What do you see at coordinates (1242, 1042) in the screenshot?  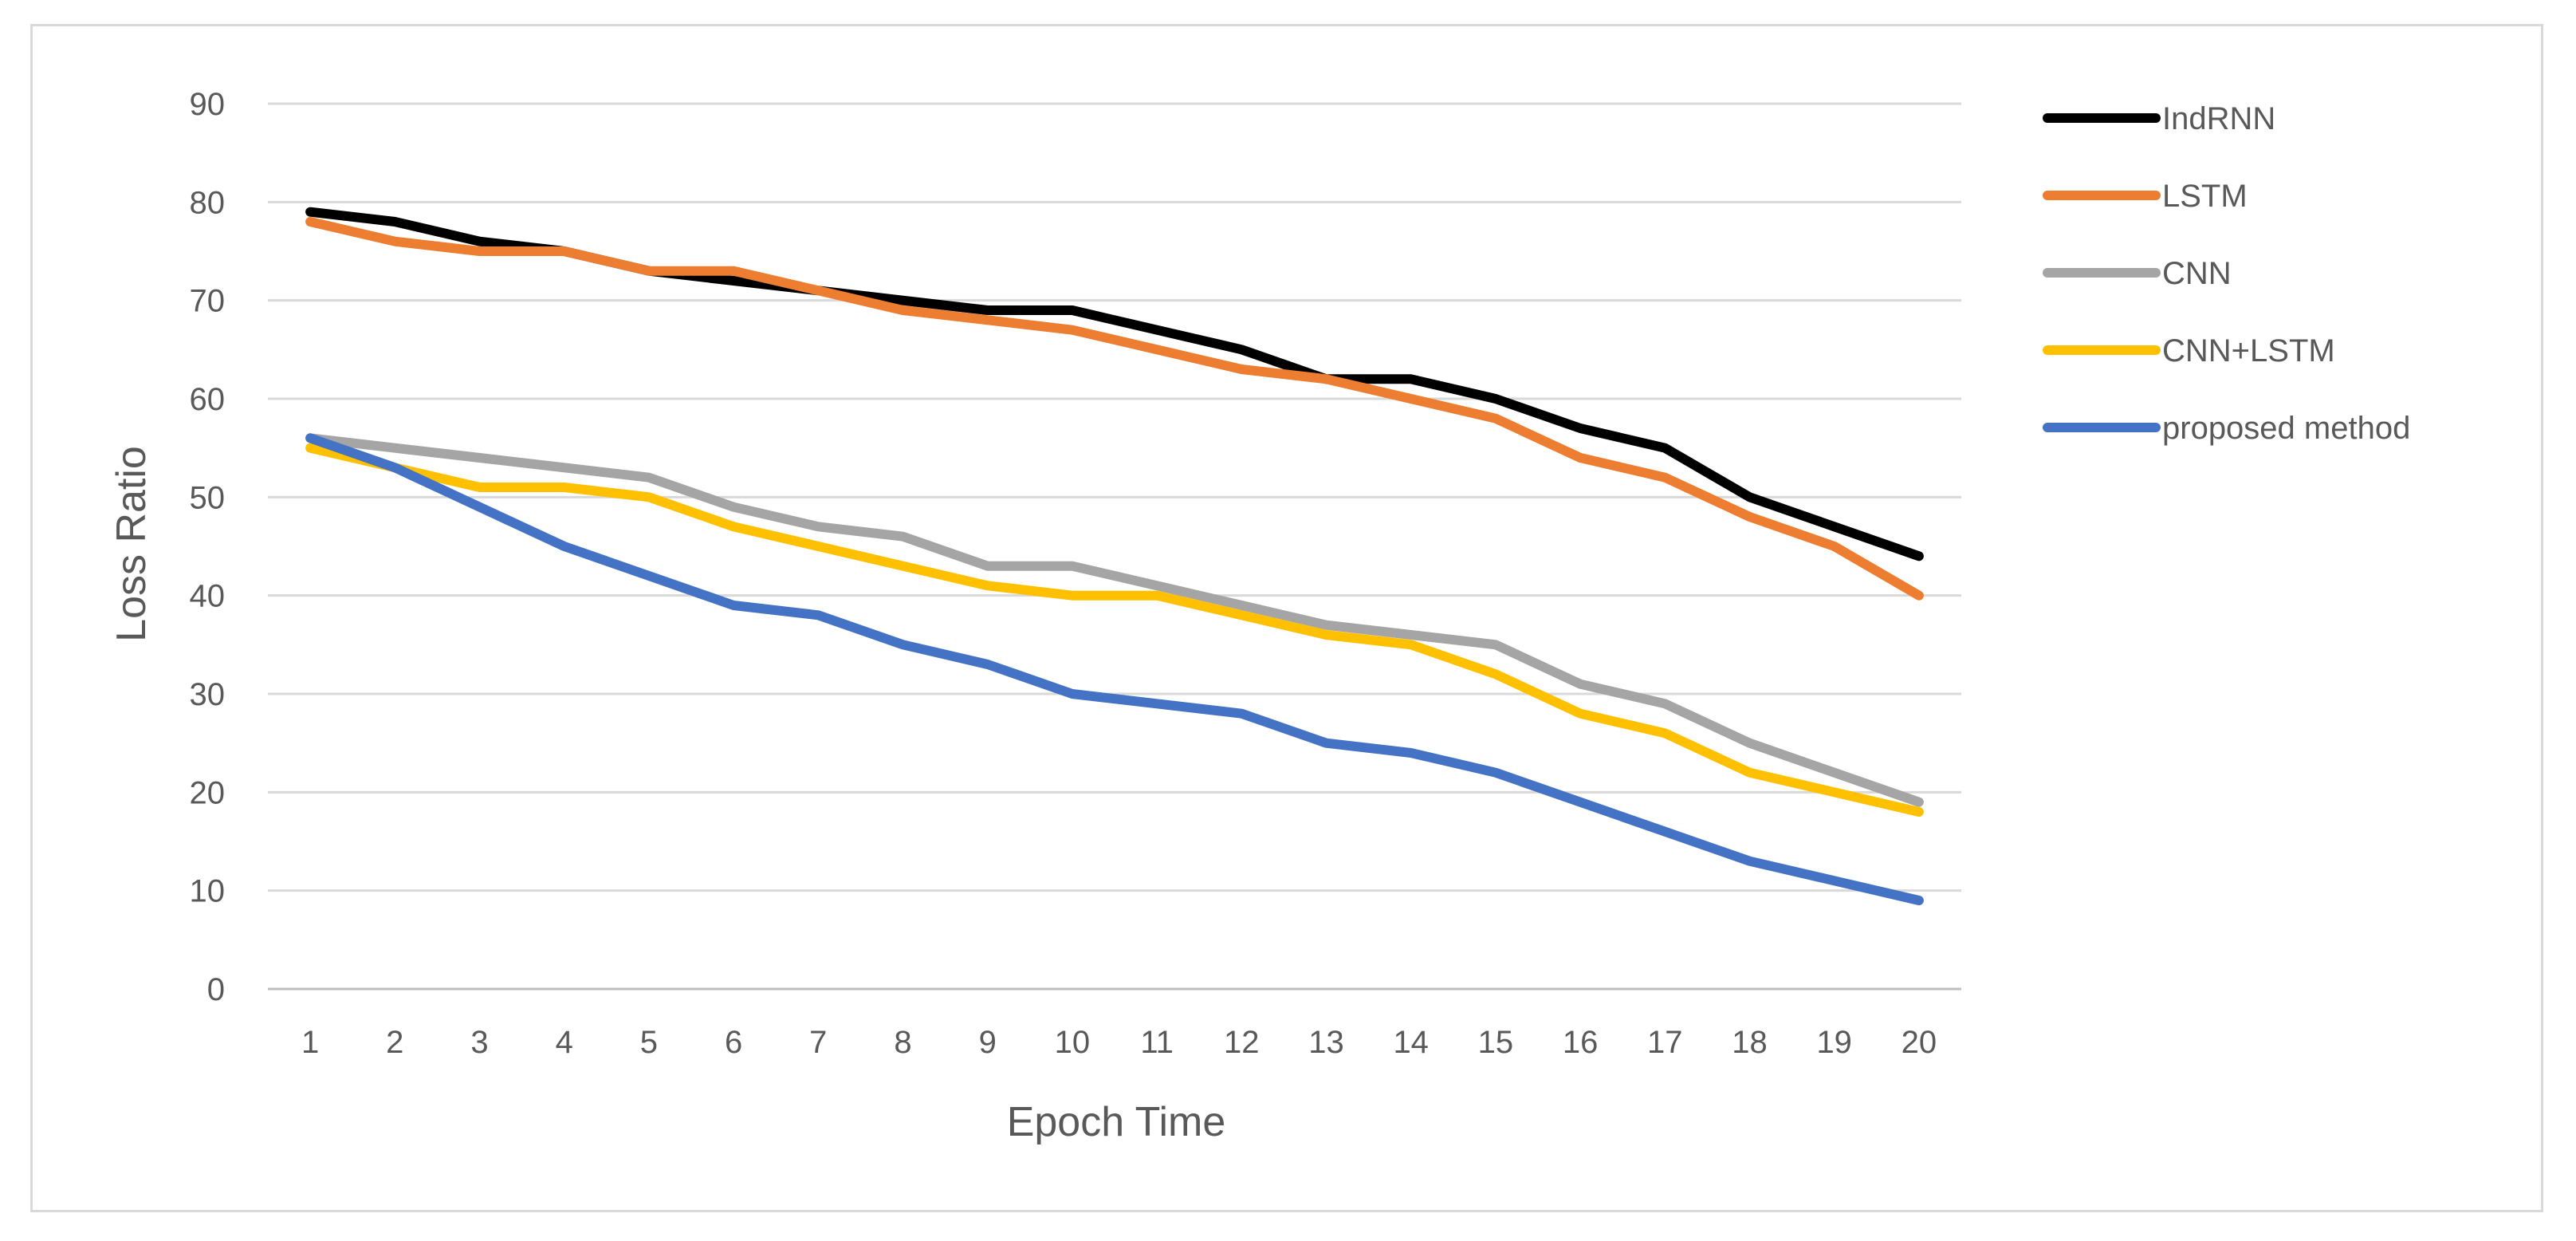 I see `x-tick-label: 12` at bounding box center [1242, 1042].